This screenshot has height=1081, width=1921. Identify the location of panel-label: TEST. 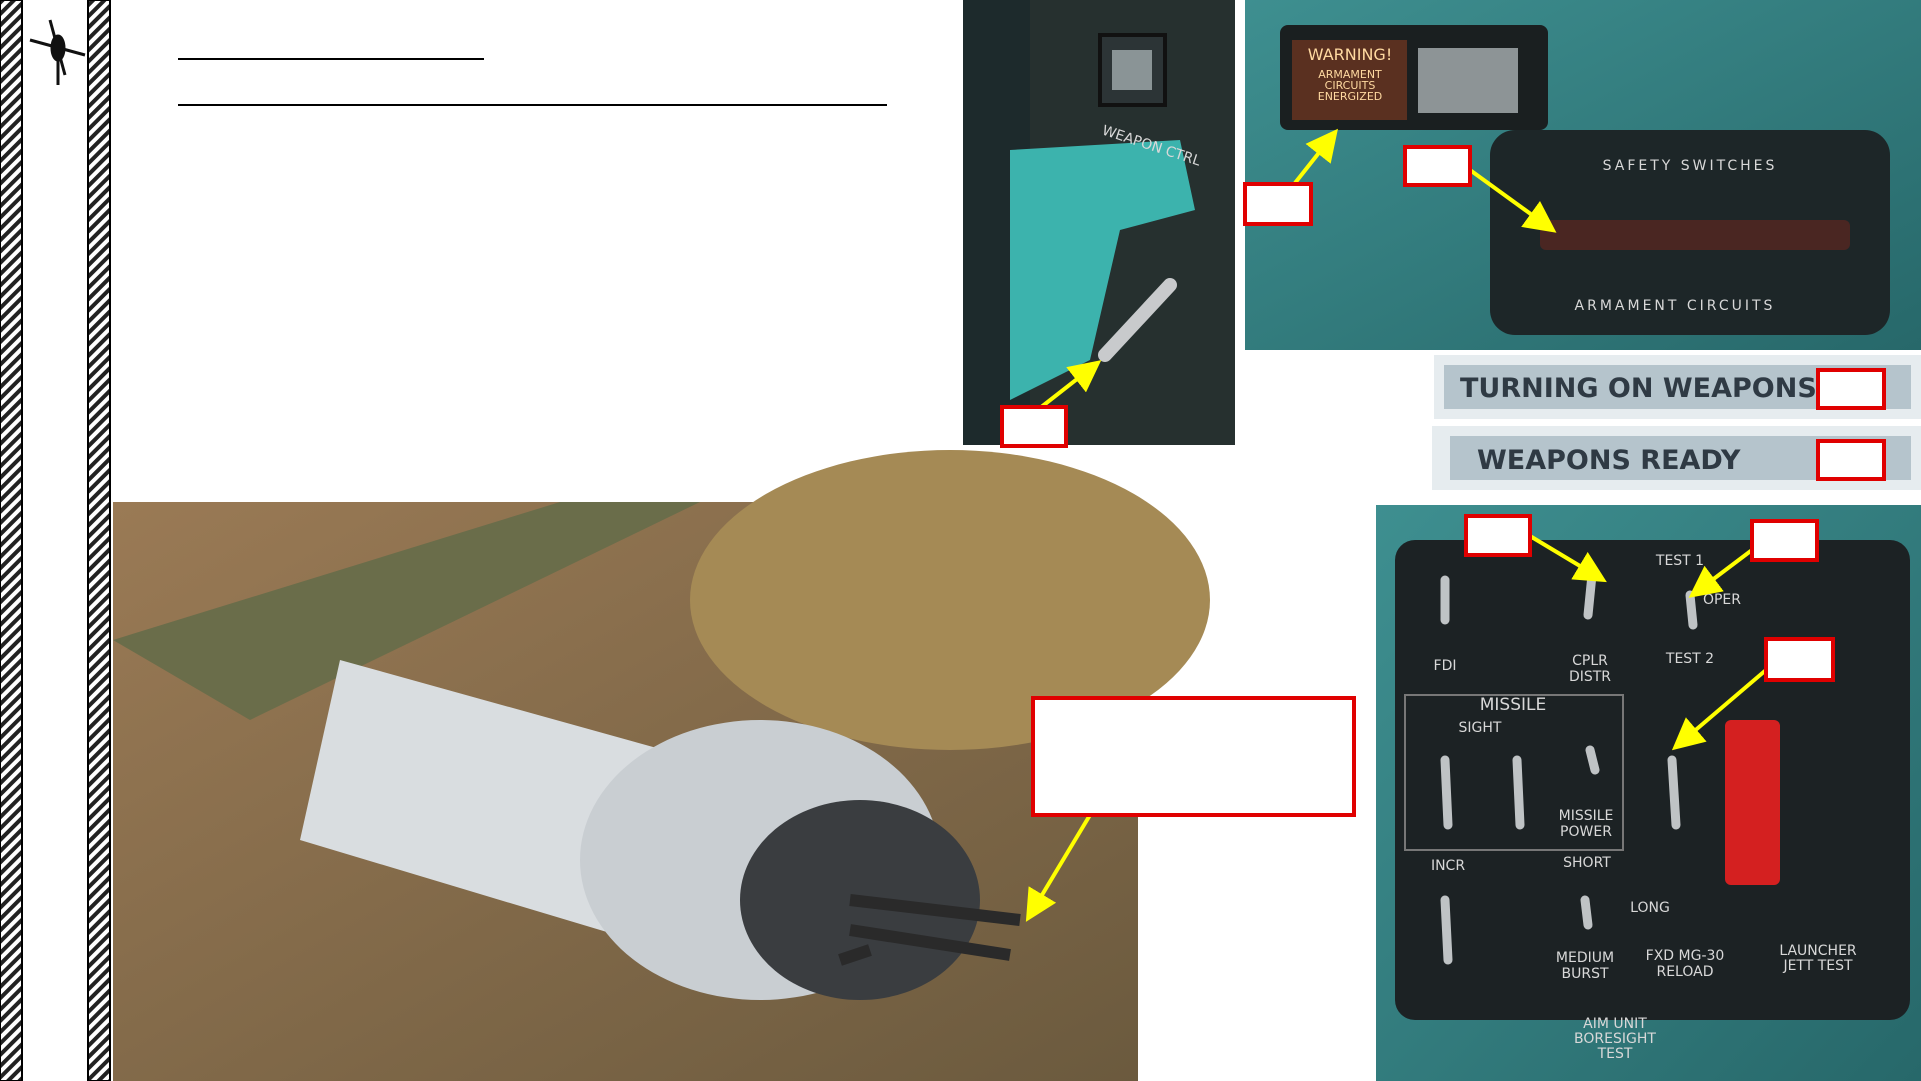
(1615, 1054).